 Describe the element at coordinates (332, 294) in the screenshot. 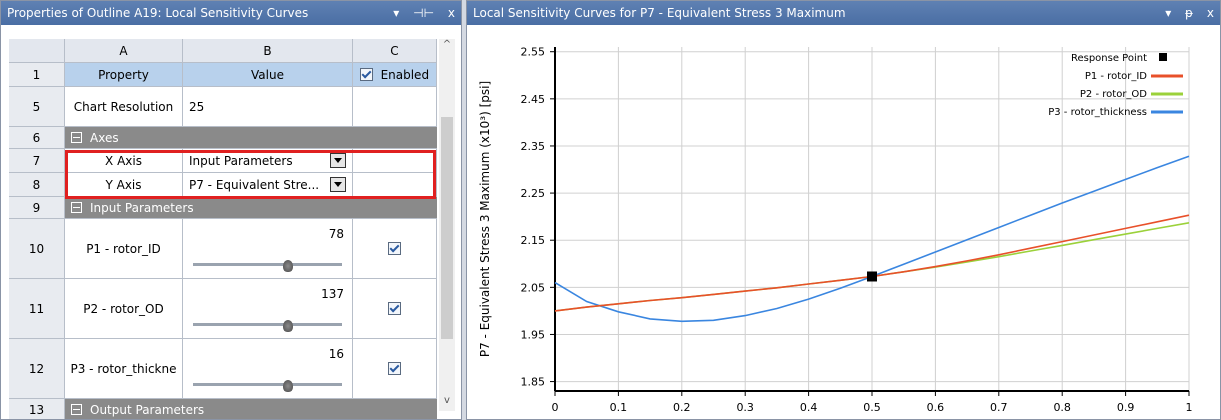

I see `slider-value: 137` at that location.